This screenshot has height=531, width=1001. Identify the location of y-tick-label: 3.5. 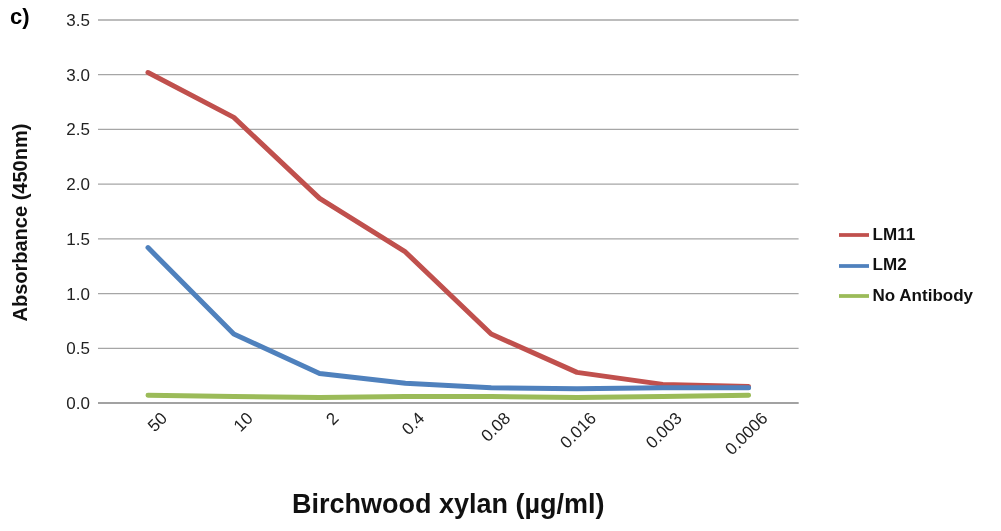
(78, 21).